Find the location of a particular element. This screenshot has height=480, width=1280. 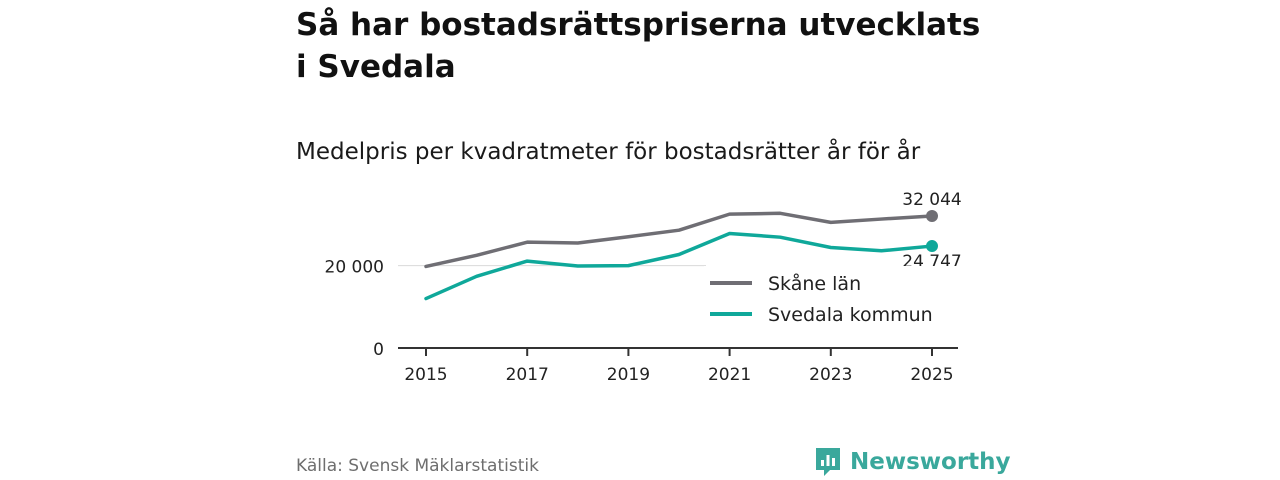

x-tick-label: 2015 is located at coordinates (425, 375).